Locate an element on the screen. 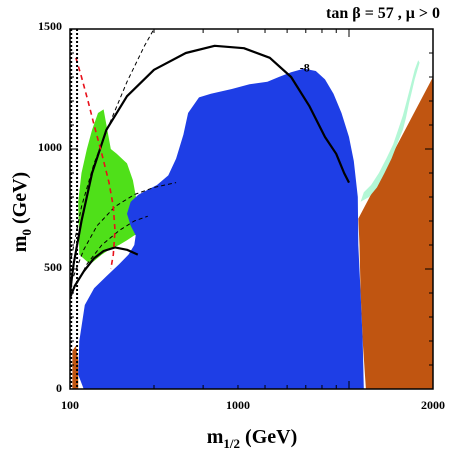 This screenshot has width=449, height=457. contour-dashed-bottom is located at coordinates (112, 249).